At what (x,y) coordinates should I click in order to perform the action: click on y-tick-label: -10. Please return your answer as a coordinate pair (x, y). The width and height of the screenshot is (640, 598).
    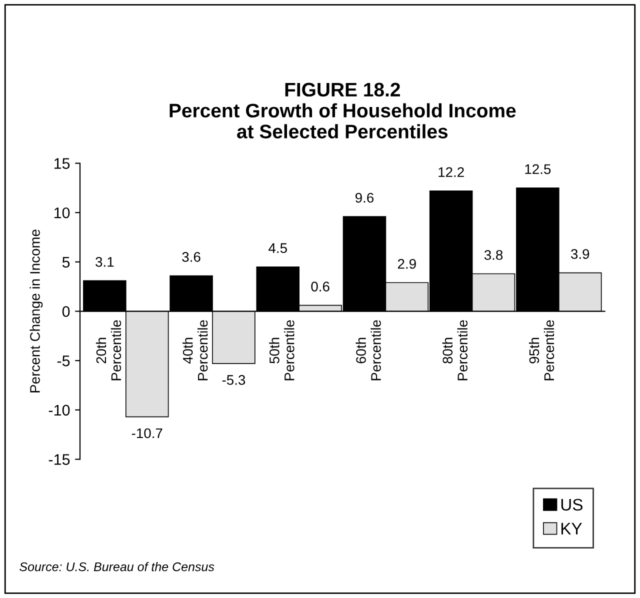
    Looking at the image, I should click on (59, 410).